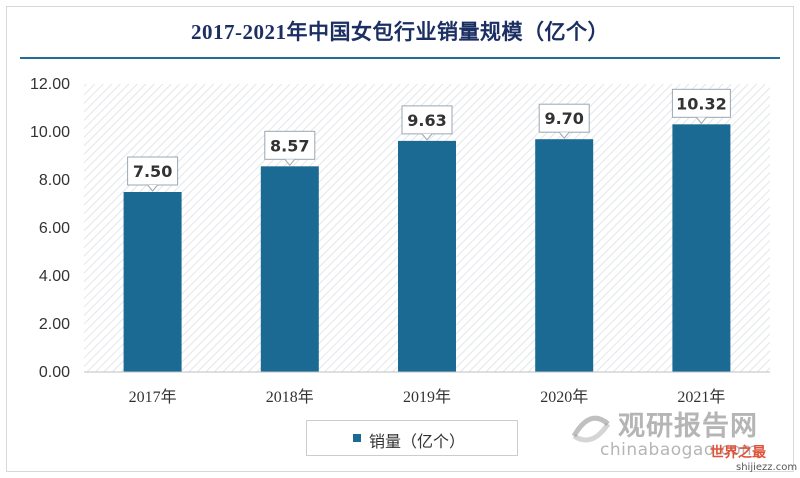 Image resolution: width=800 pixels, height=478 pixels. Describe the element at coordinates (50, 132) in the screenshot. I see `y-tick-label: 10.00` at that location.